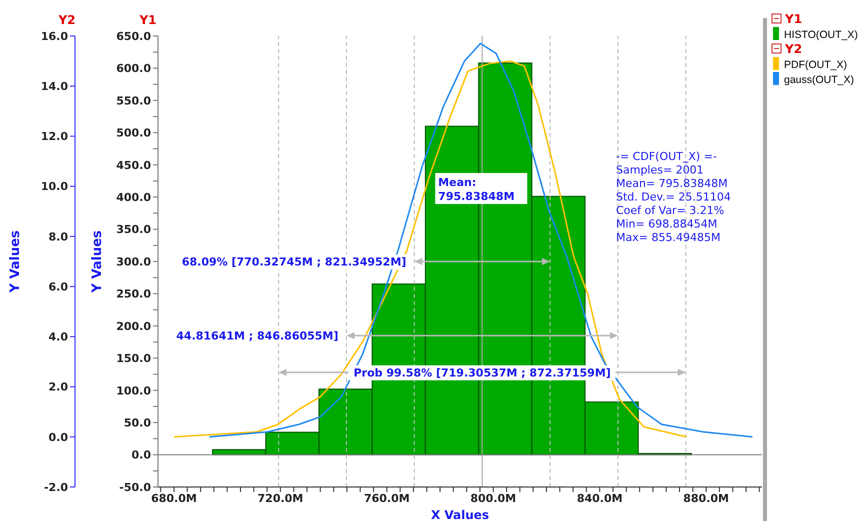 The width and height of the screenshot is (859, 521). What do you see at coordinates (15, 262) in the screenshot?
I see `y2-axis-title: Y Values` at bounding box center [15, 262].